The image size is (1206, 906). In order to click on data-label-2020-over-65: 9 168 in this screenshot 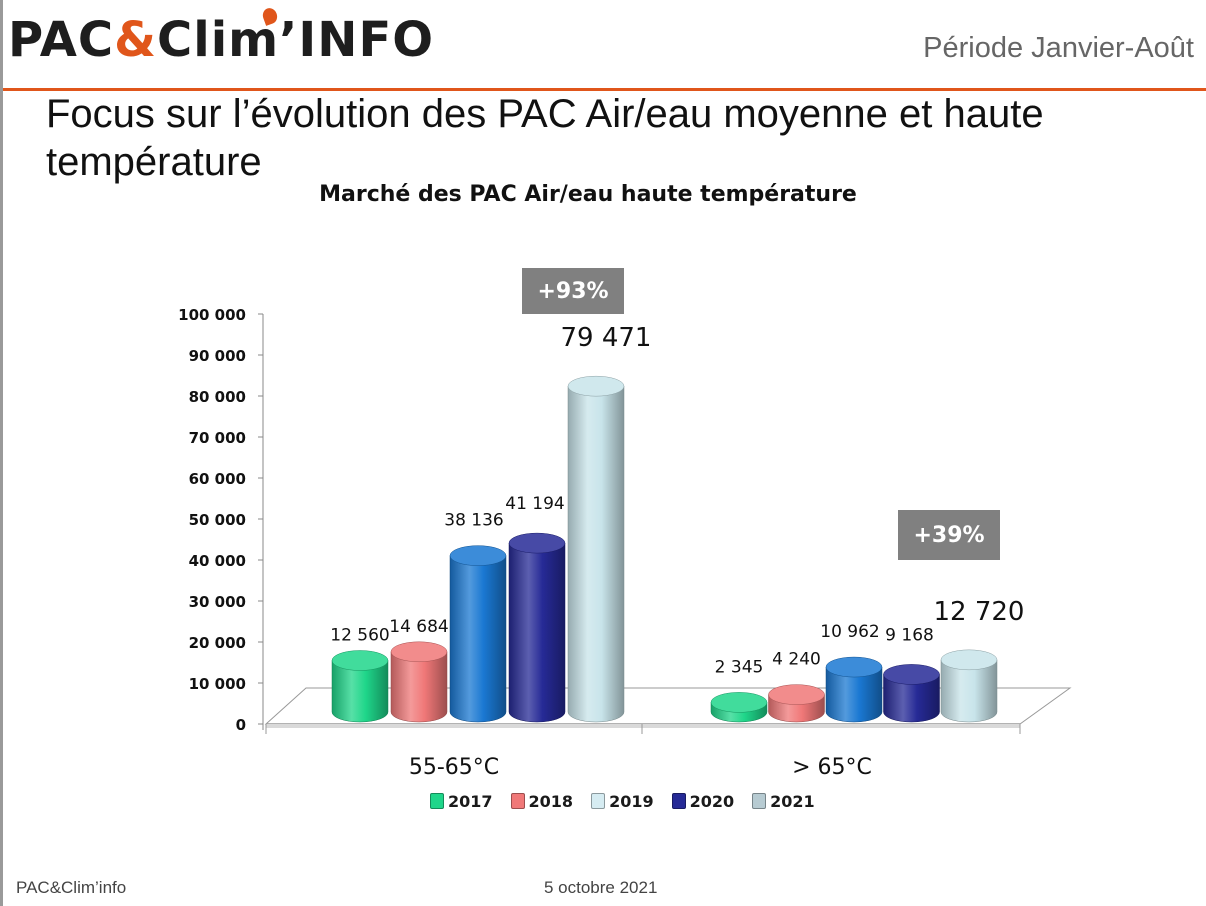, I will do `click(909, 635)`.